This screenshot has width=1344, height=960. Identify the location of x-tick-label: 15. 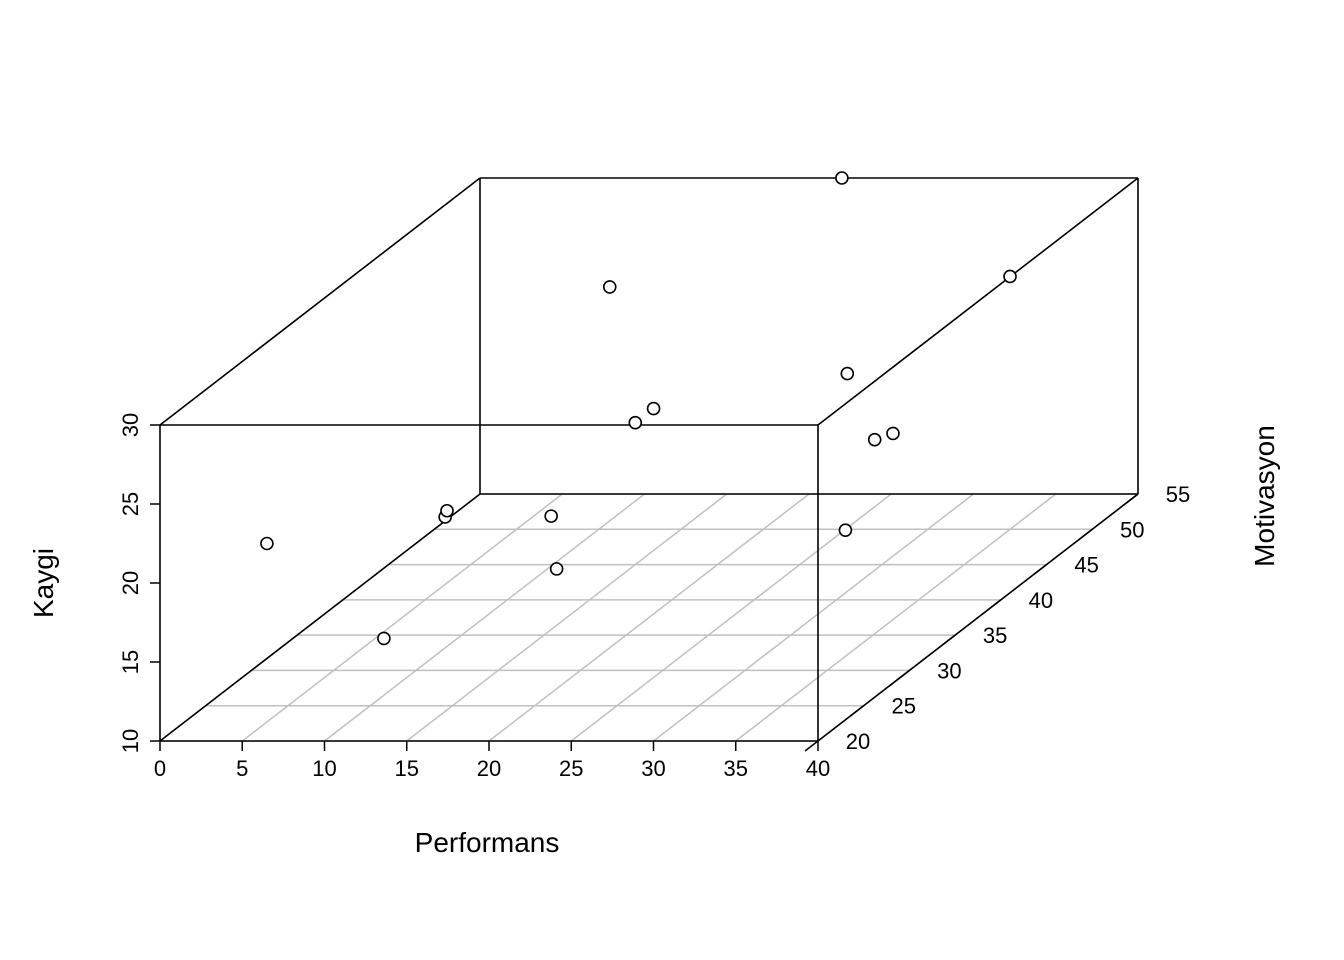
(407, 768).